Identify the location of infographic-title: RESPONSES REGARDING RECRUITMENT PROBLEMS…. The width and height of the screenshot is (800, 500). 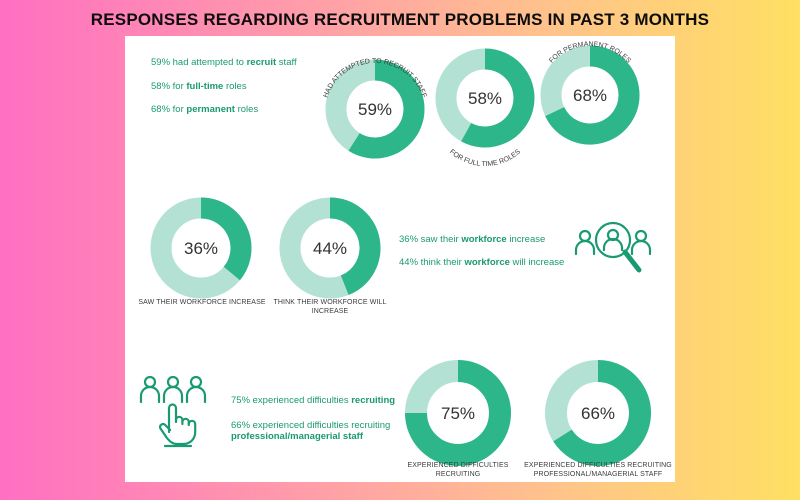
(400, 19).